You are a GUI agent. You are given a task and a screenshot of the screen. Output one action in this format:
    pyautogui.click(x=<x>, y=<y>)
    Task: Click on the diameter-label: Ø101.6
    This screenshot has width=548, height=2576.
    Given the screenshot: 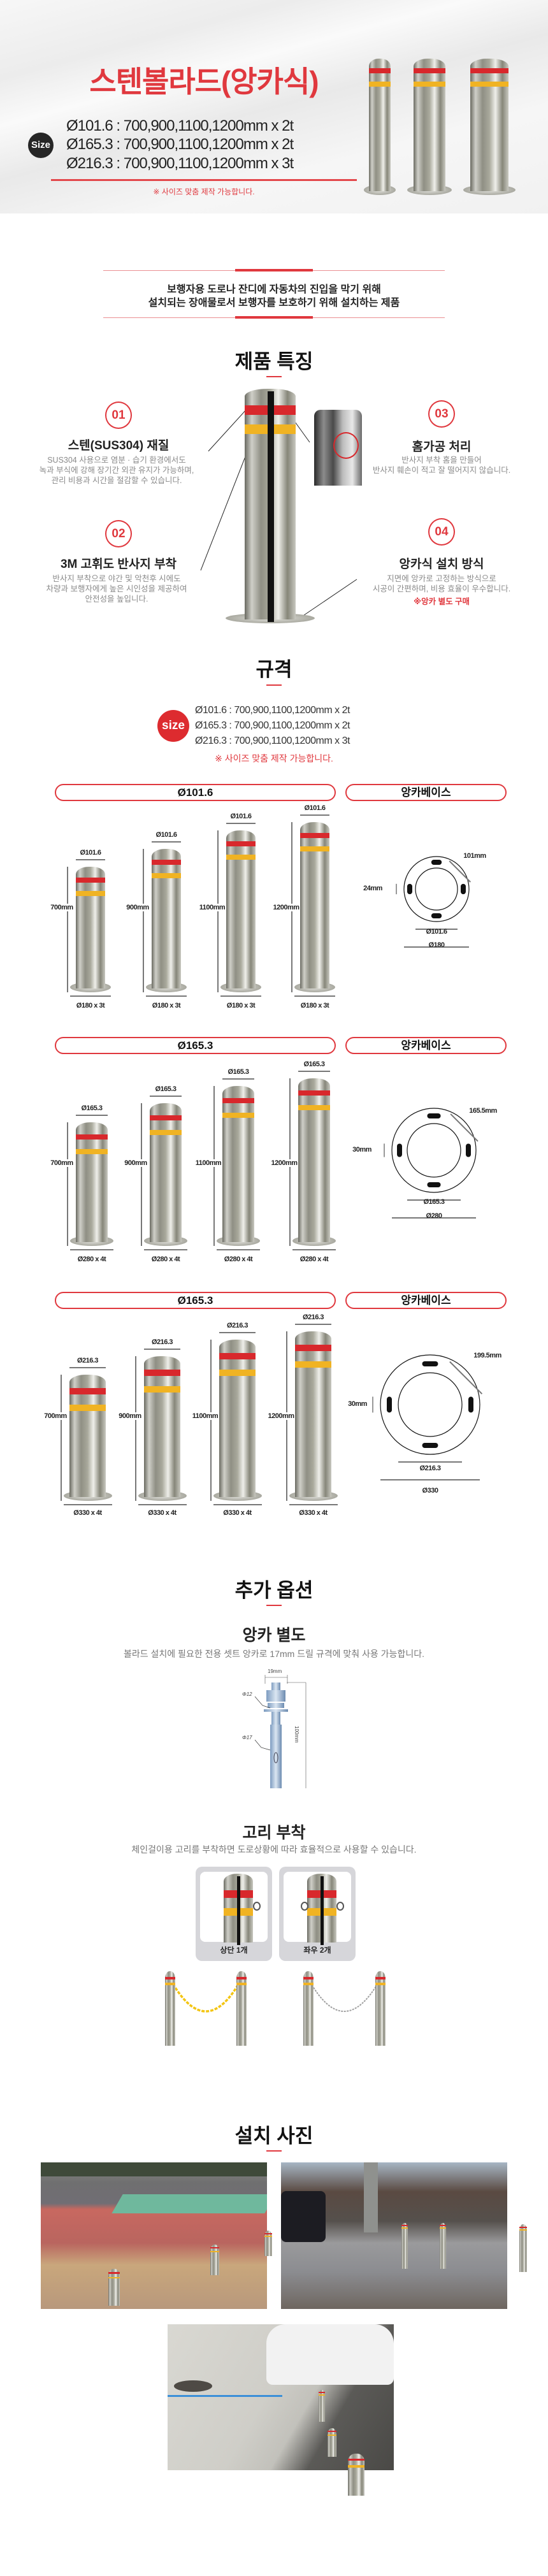 What is the action you would take?
    pyautogui.click(x=166, y=835)
    